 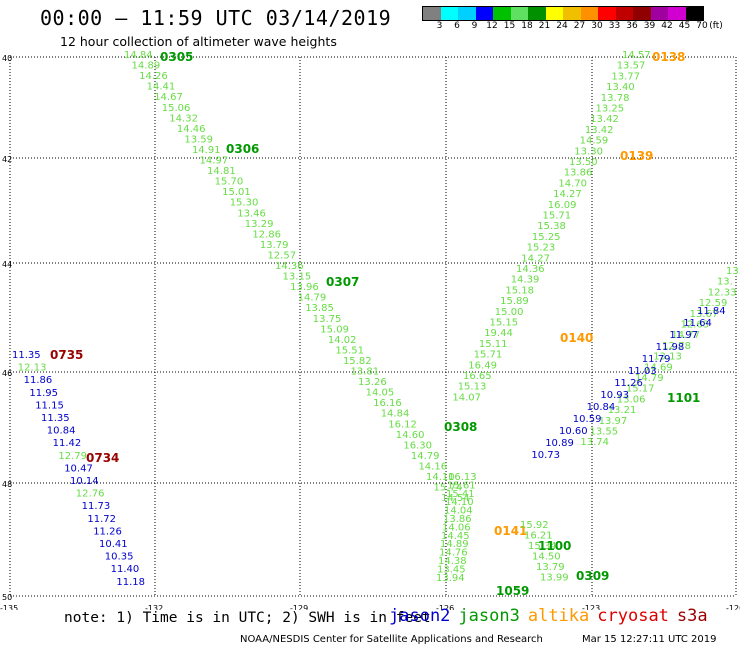 What do you see at coordinates (349, 350) in the screenshot?
I see `swh-value: 15.51` at bounding box center [349, 350].